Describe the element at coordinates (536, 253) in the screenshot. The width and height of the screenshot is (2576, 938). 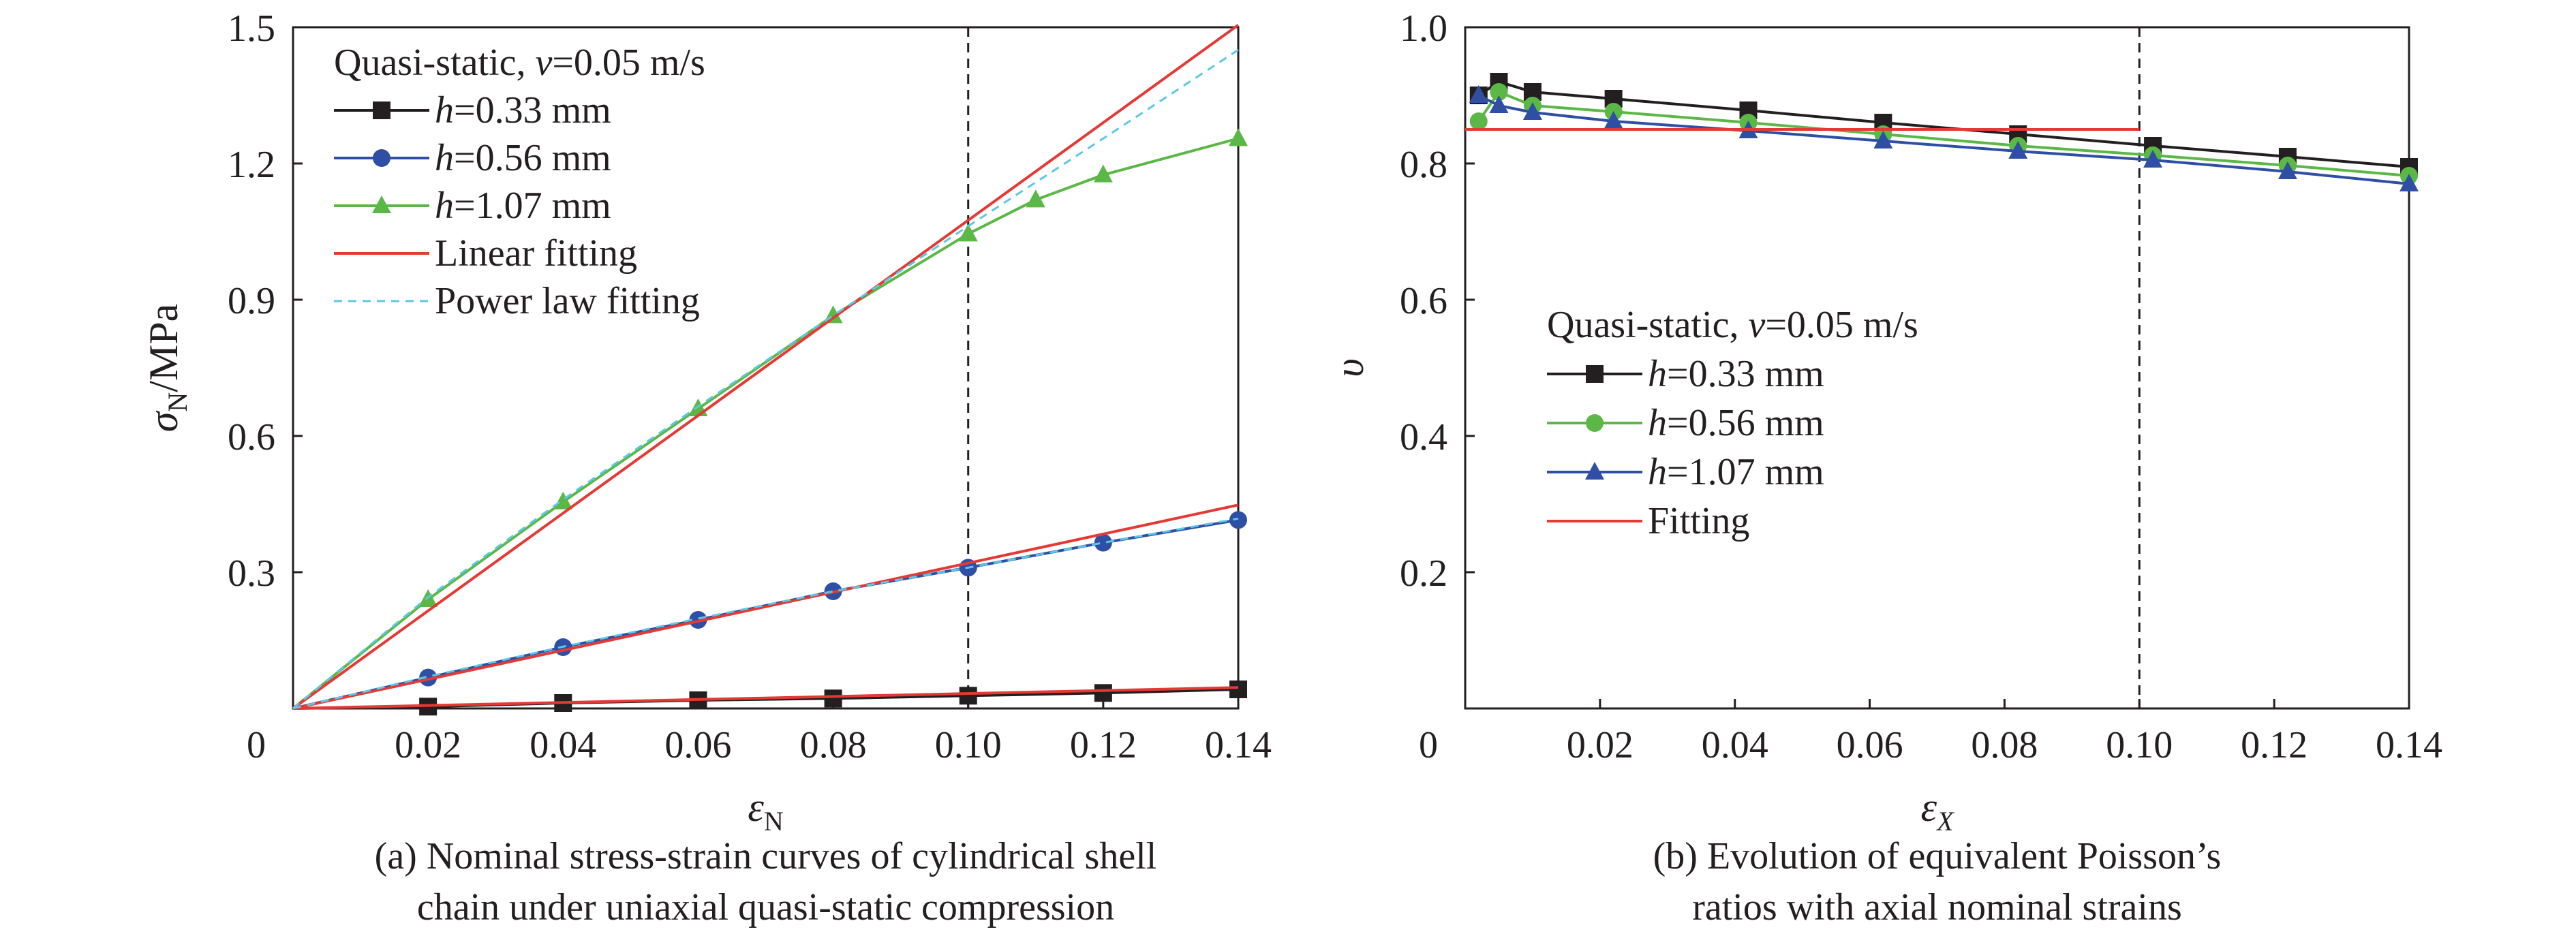
I see `legend-entry: Linear fitting` at that location.